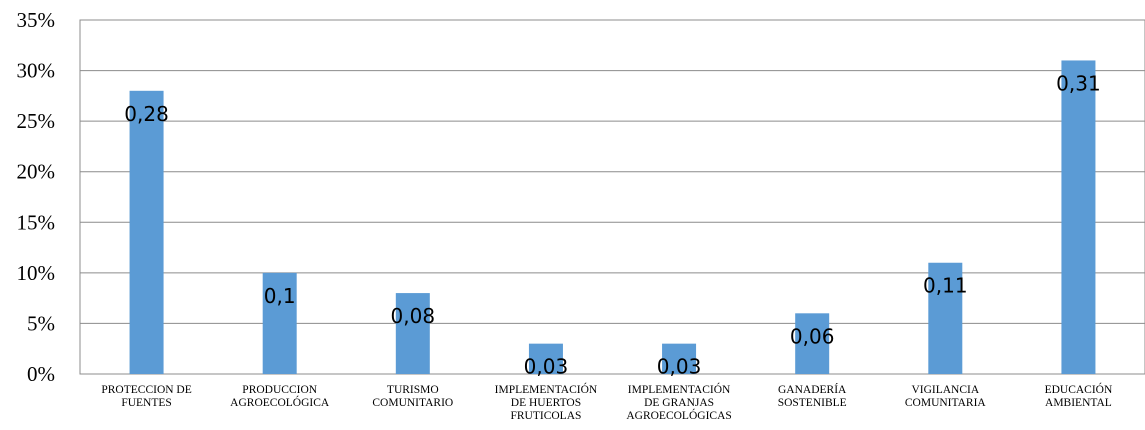 The height and width of the screenshot is (430, 1145). I want to click on data-label: 0,1, so click(280, 296).